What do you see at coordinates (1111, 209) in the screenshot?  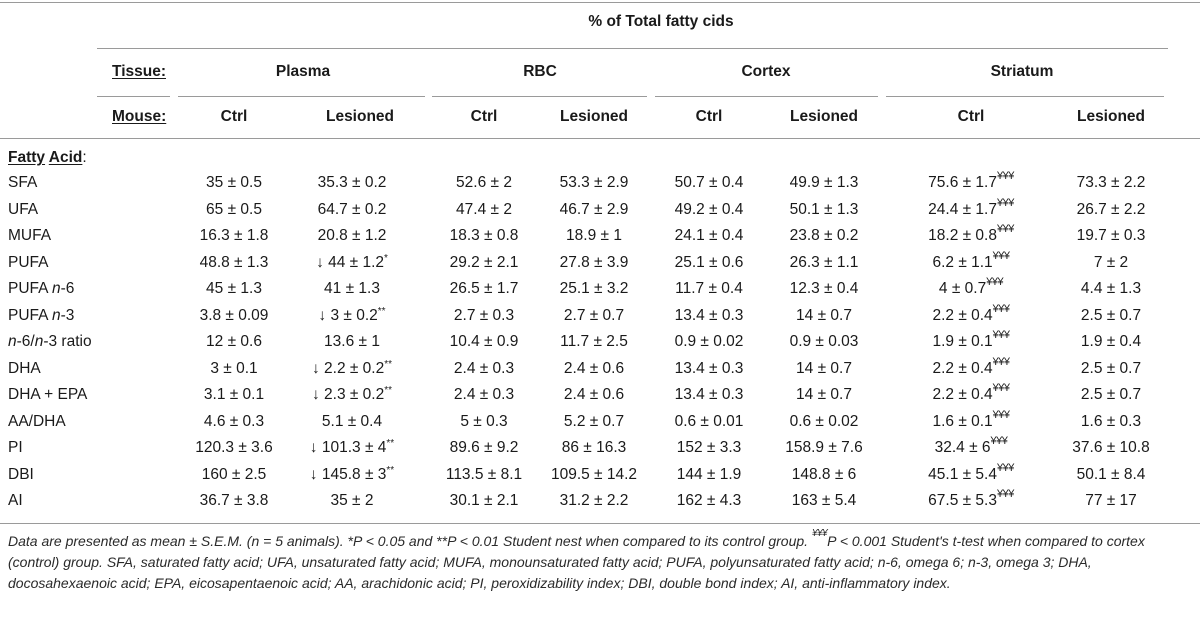 I see `cell-value: 26.7 ± 2.2` at bounding box center [1111, 209].